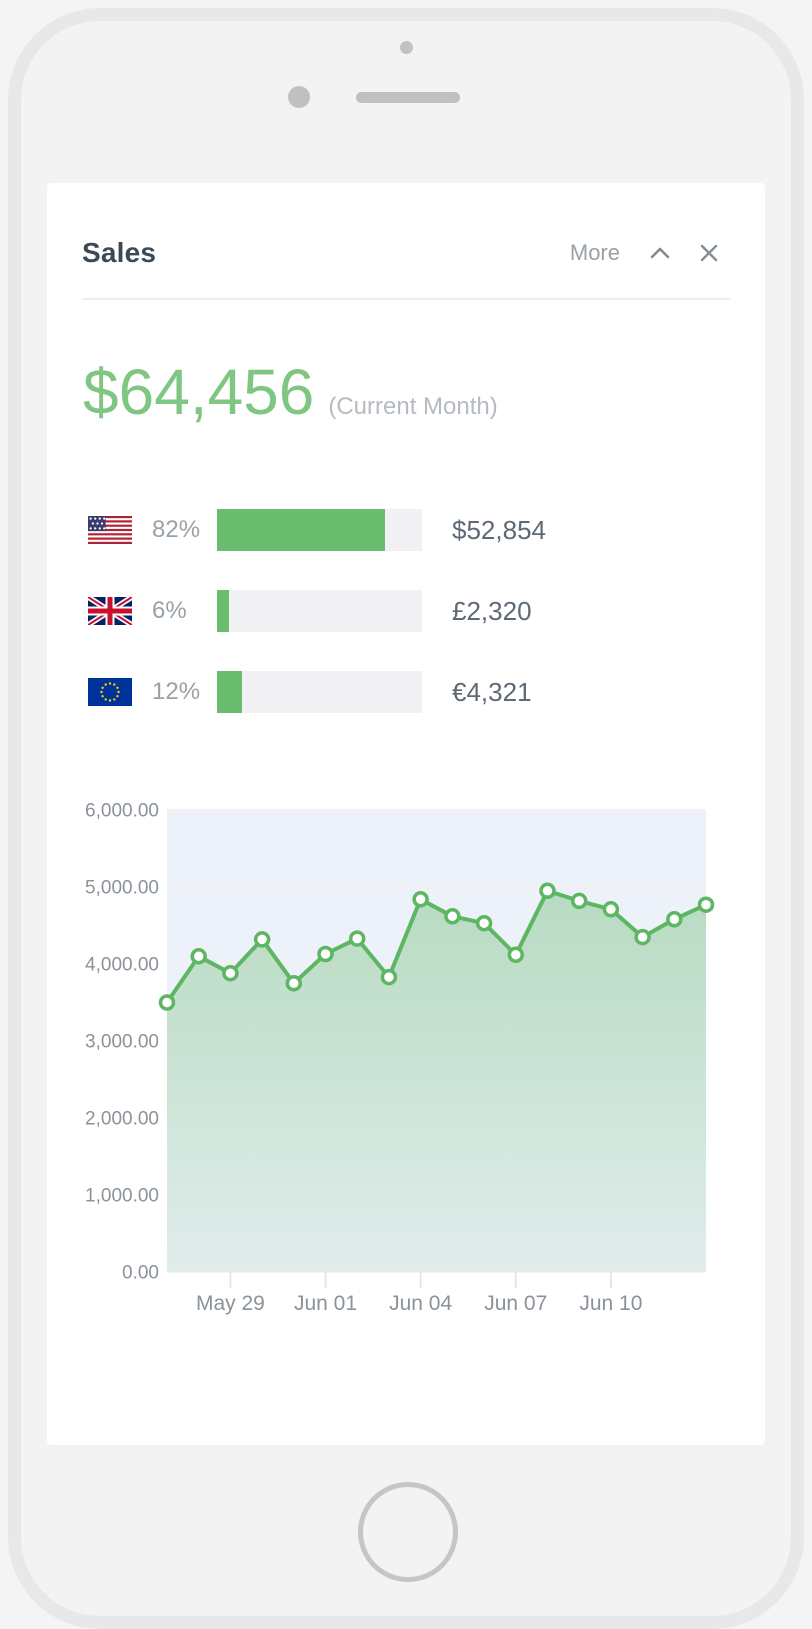  What do you see at coordinates (594, 252) in the screenshot?
I see `more-button: More` at bounding box center [594, 252].